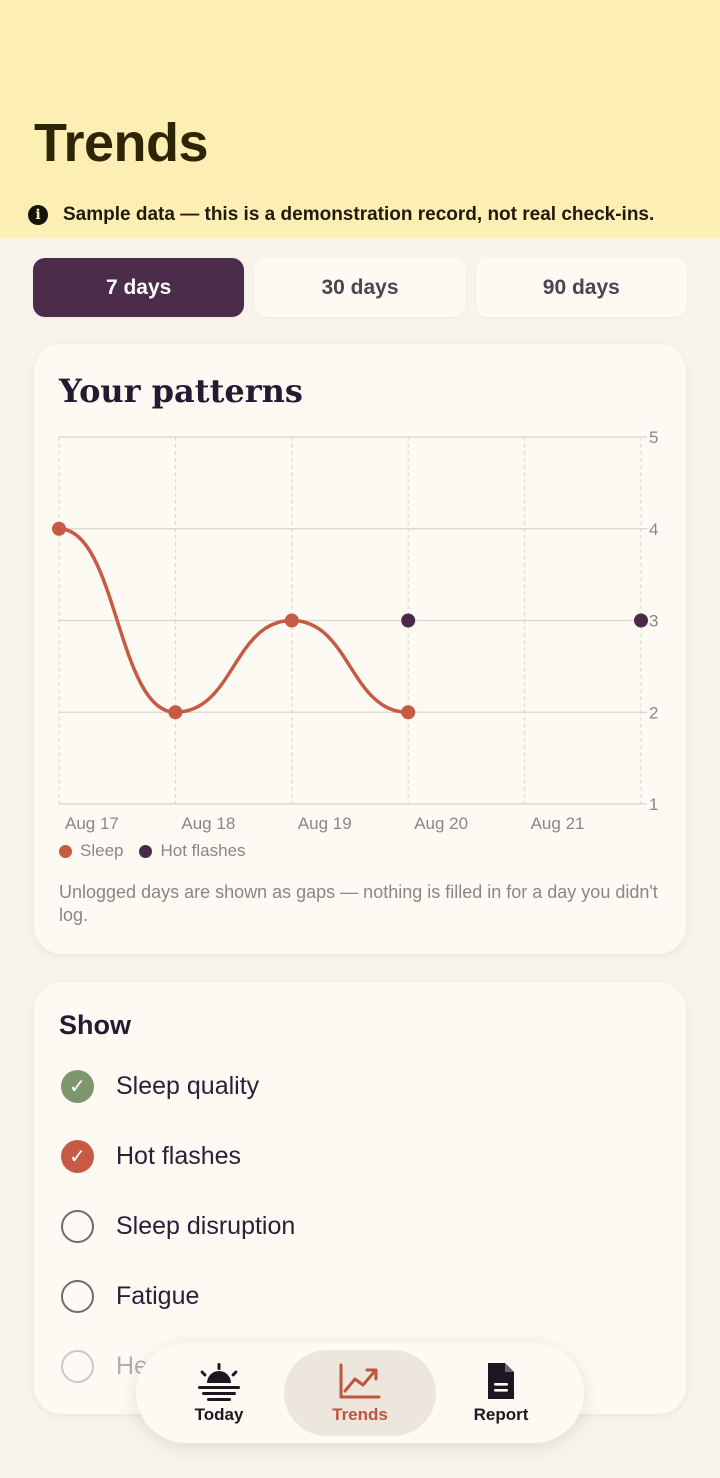  I want to click on legend-item-sleep: Sleep, so click(91, 851).